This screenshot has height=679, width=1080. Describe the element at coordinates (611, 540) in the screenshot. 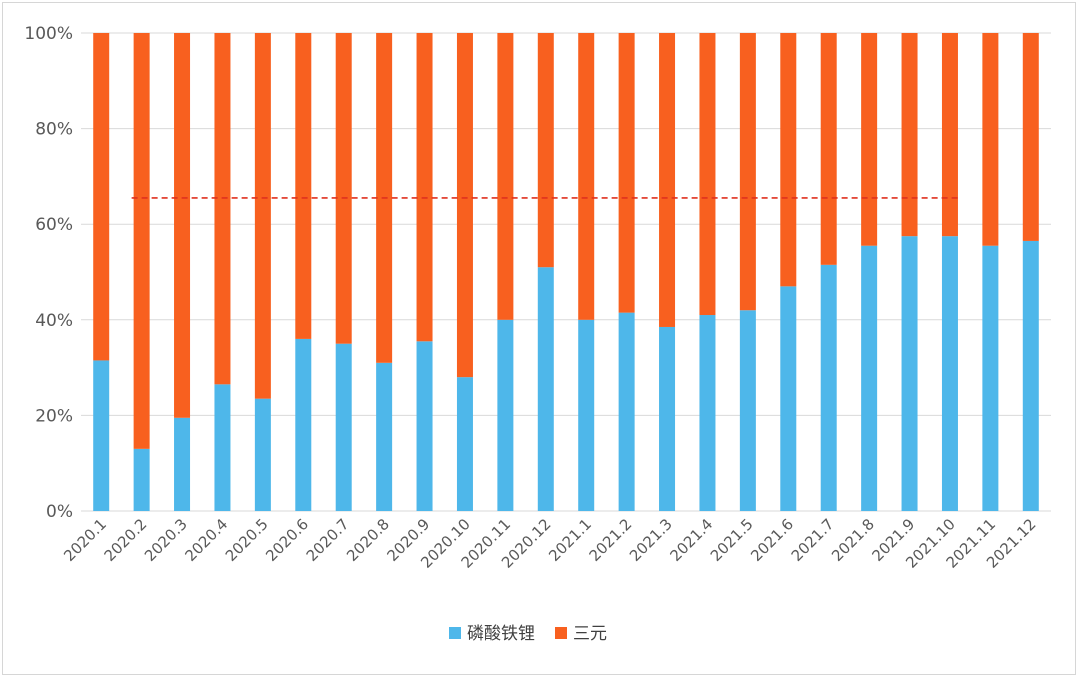

I see `x-tick-label: 2021.2` at that location.